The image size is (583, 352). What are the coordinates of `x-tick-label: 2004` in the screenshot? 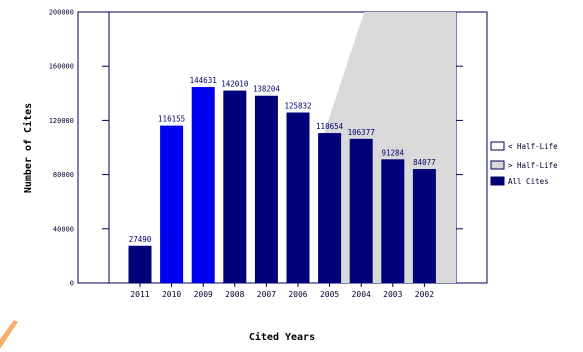 It's located at (361, 294).